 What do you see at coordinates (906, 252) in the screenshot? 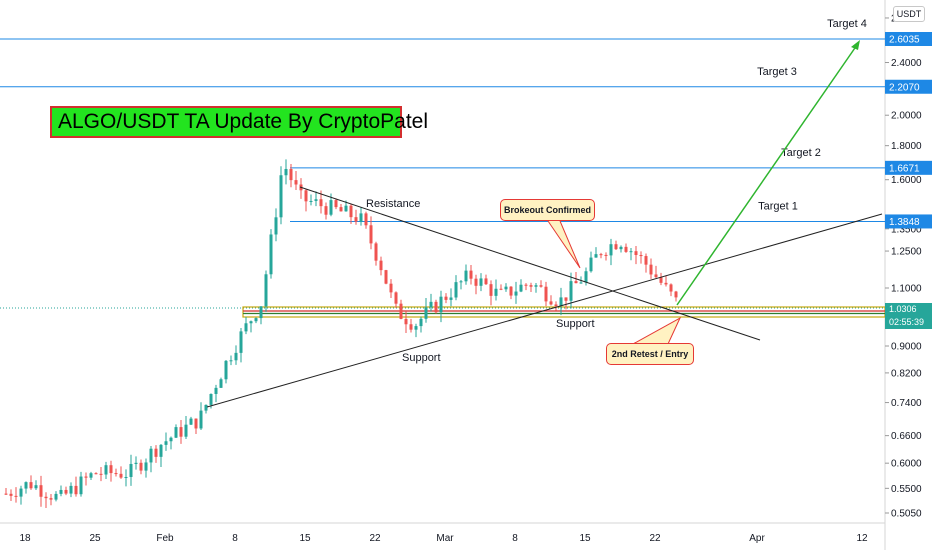
I see `y-tick-label: 1.2500` at bounding box center [906, 252].